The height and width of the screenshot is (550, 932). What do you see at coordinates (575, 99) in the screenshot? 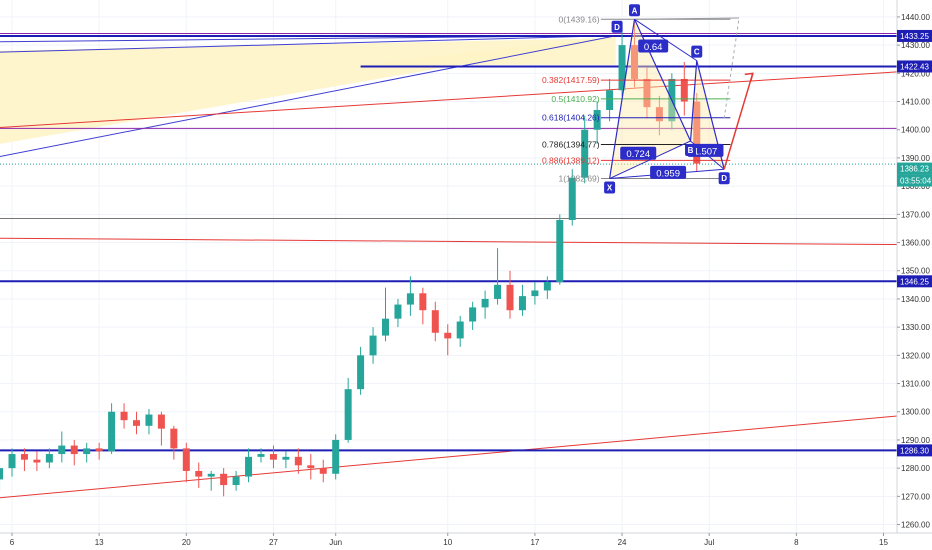
I see `fib-label-2: 0.5(1410.92)` at bounding box center [575, 99].